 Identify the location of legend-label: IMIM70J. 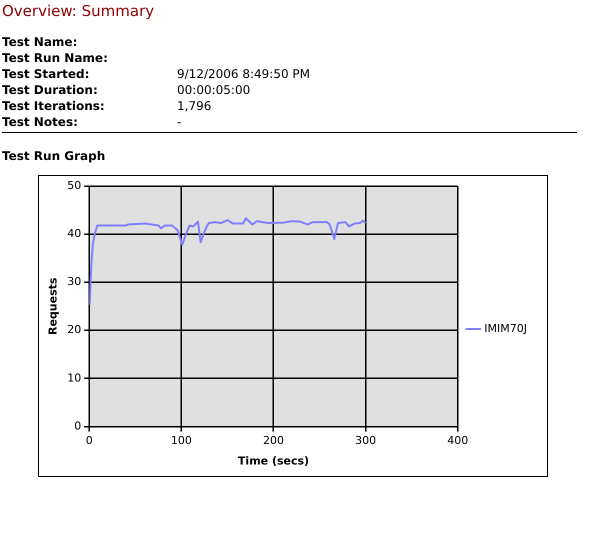
(506, 328).